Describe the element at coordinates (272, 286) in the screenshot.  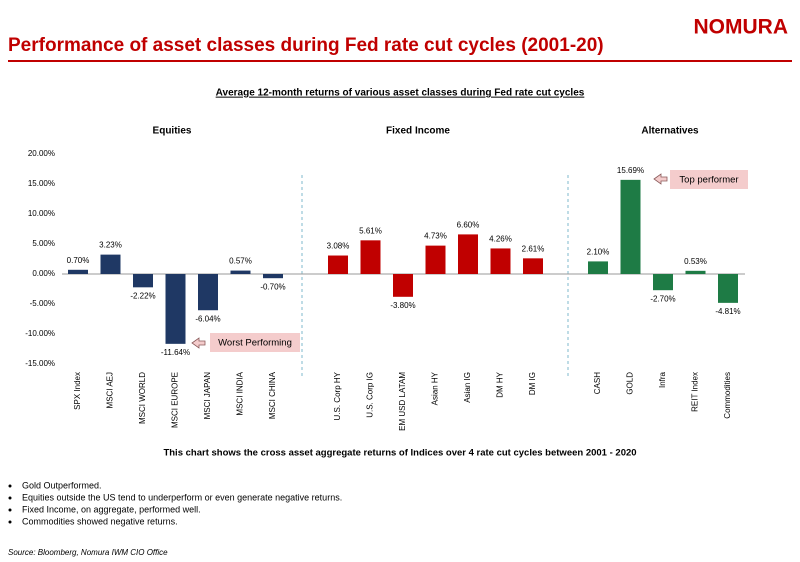
I see `value-label: -0.70%` at that location.